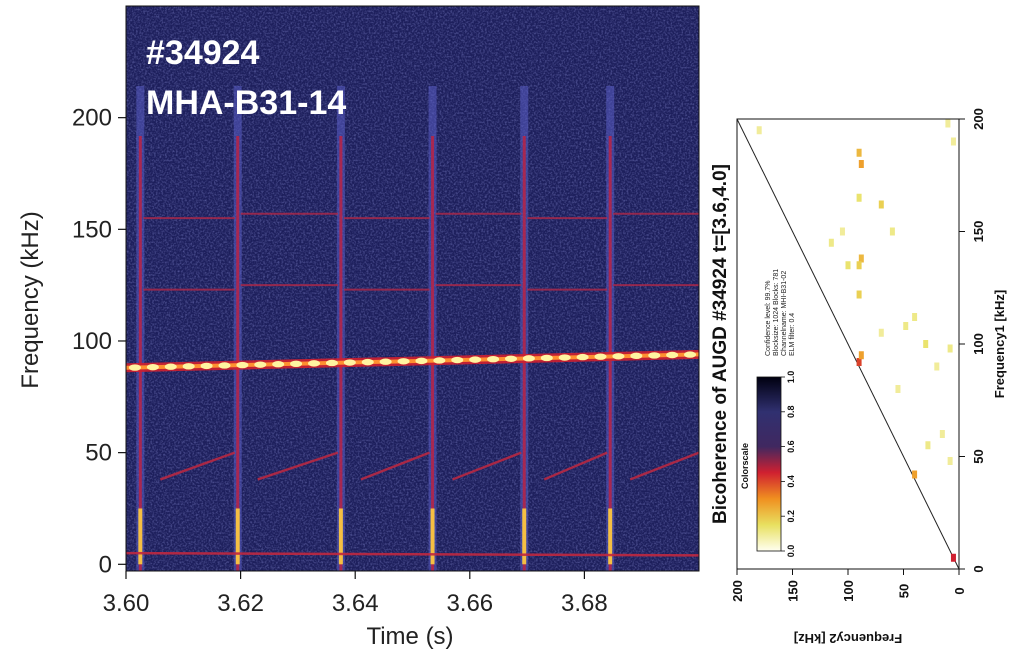 The height and width of the screenshot is (665, 1024). Describe the element at coordinates (30, 299) in the screenshot. I see `spectrogram-y-label: Frequency (kHz)` at that location.